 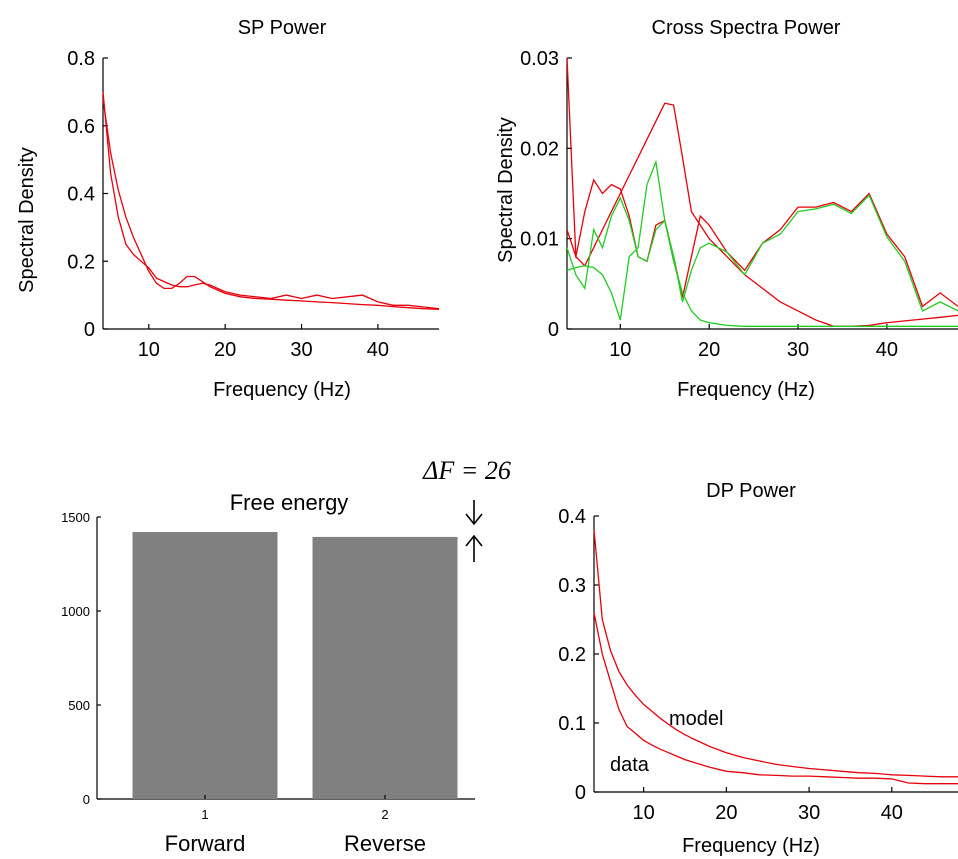 What do you see at coordinates (385, 843) in the screenshot?
I see `free-energy-category-label: Reverse` at bounding box center [385, 843].